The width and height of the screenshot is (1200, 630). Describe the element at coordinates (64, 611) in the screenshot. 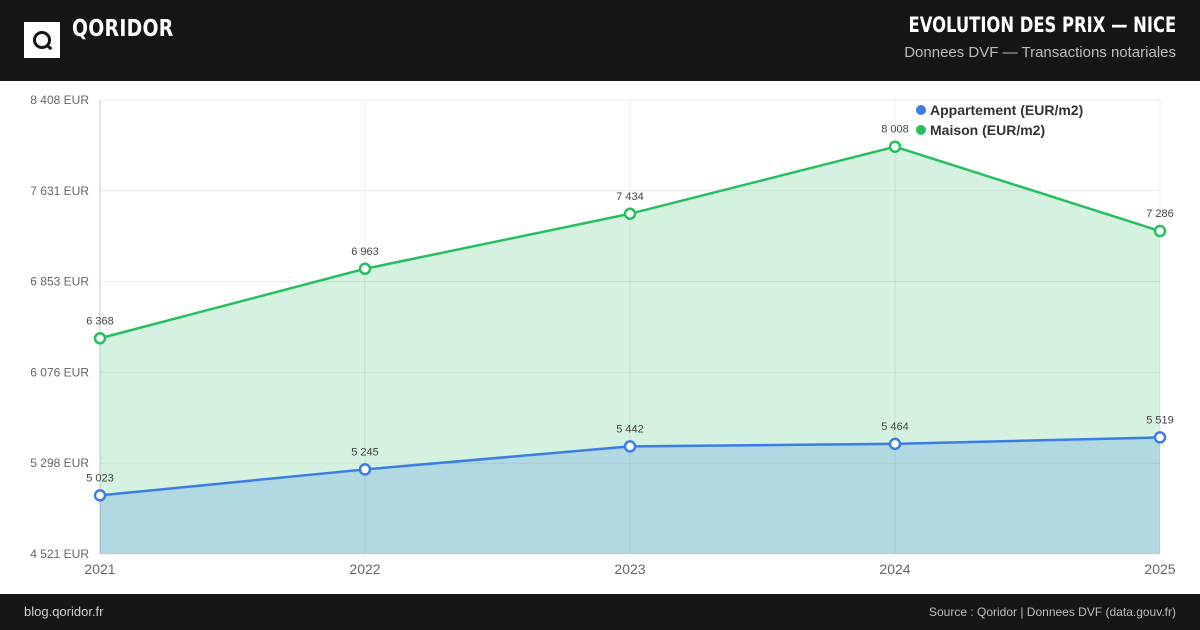

I see `footer-site-link: blog.qoridor.fr` at that location.